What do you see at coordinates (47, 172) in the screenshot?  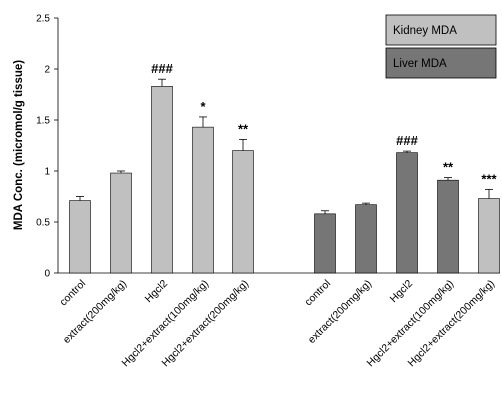 I see `y-tick-label: 1` at bounding box center [47, 172].